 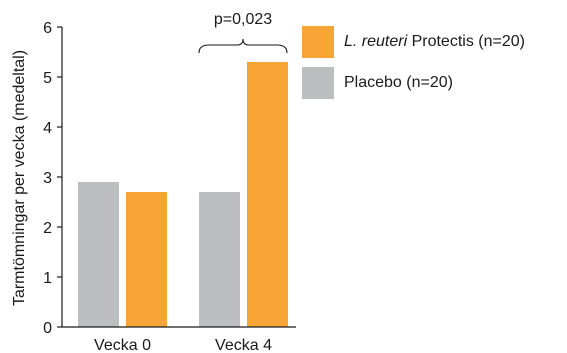 I want to click on legend-swatch-placebo, so click(x=318, y=83).